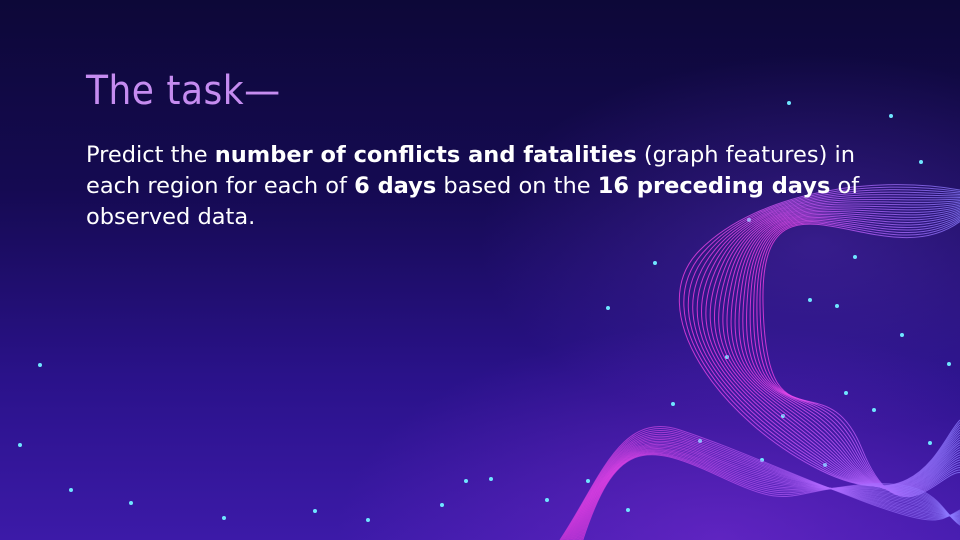  I want to click on body-text-segment: of observed data., so click(473, 201).